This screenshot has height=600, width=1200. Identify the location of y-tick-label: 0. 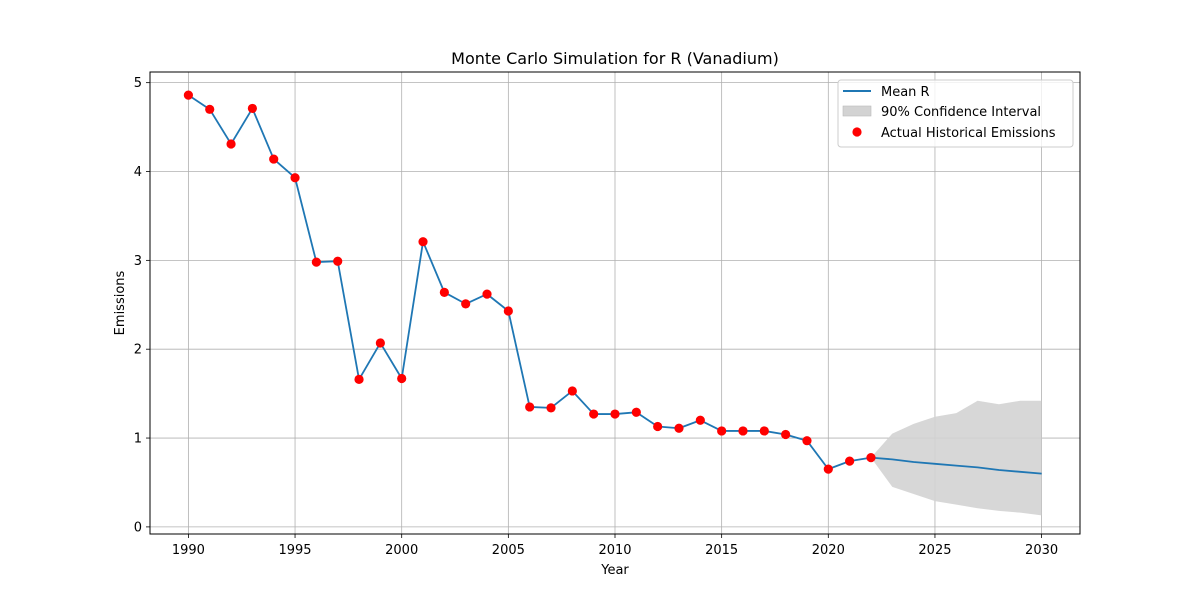
(138, 527).